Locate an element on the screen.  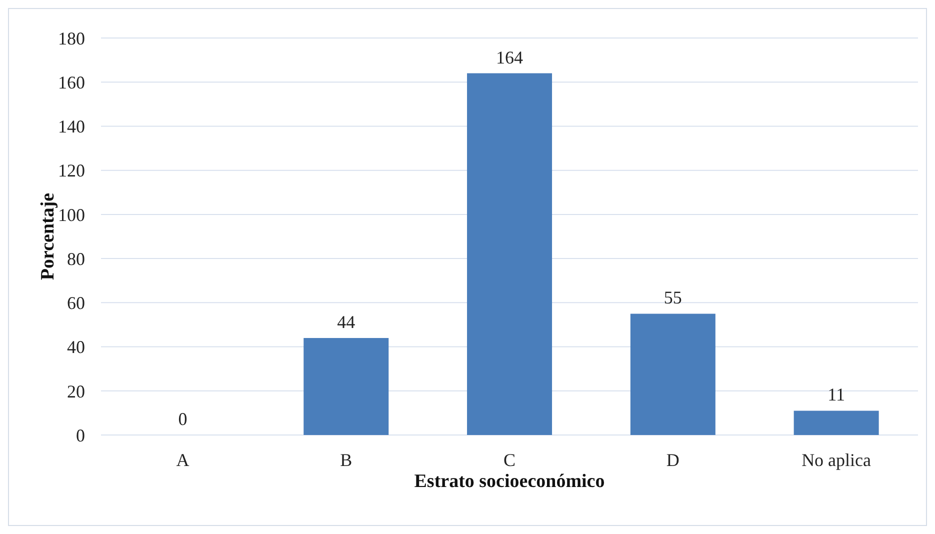
data-label: 44 is located at coordinates (346, 322).